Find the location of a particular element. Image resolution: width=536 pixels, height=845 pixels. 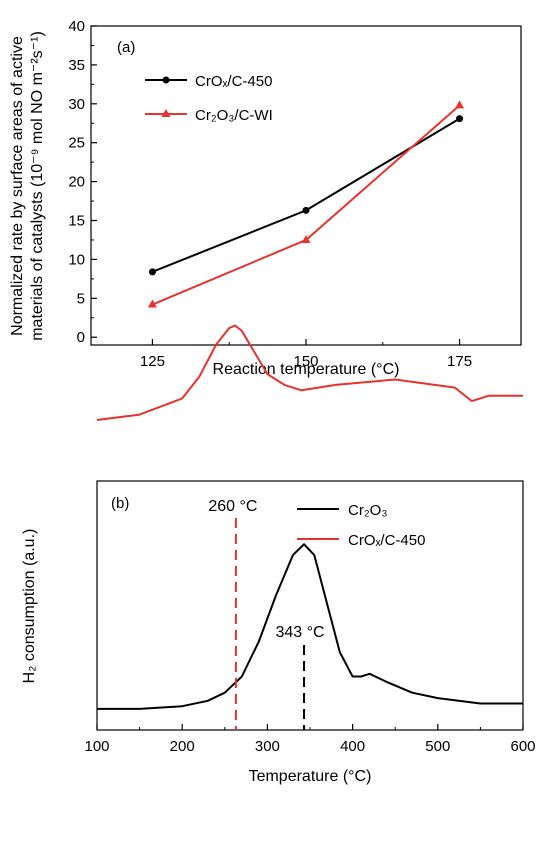

legend-label-crox-450: CrOₓ/C-450 is located at coordinates (386, 540).